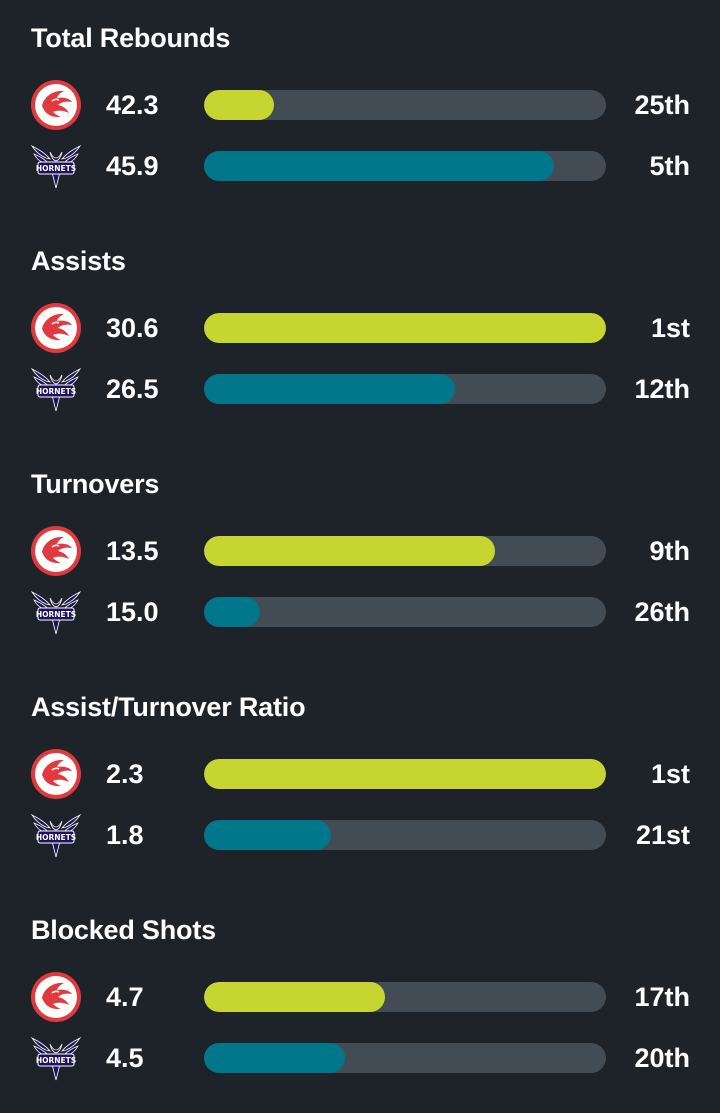 The image size is (720, 1113). I want to click on hornets-stat-row: HORNETS 1.8 21st, so click(360, 834).